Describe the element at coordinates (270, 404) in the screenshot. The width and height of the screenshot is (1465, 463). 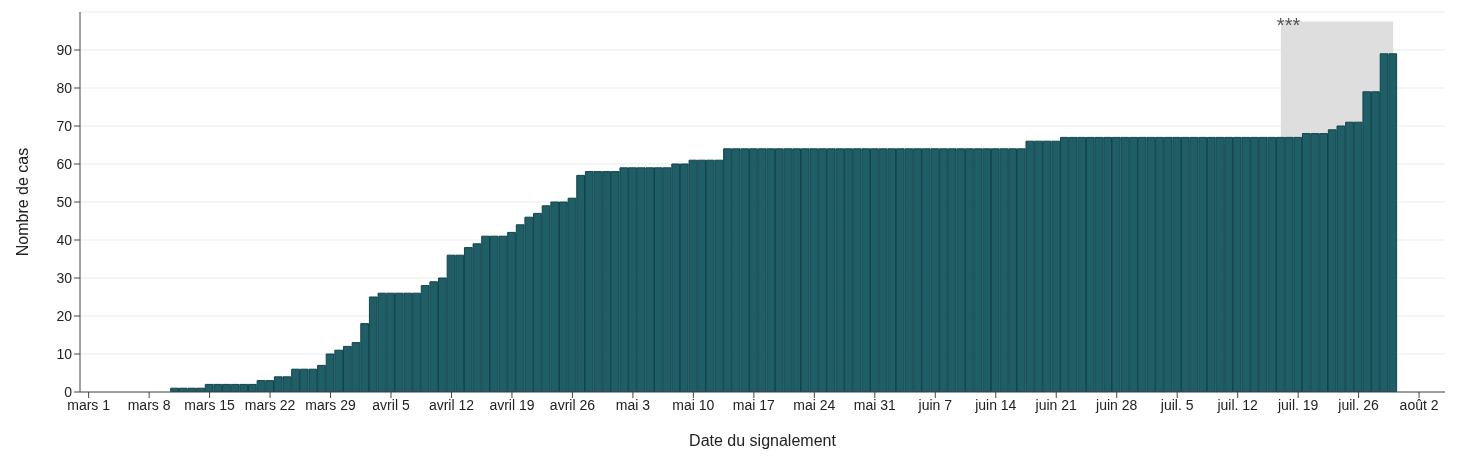
I see `x-tick-label: mars 22` at that location.